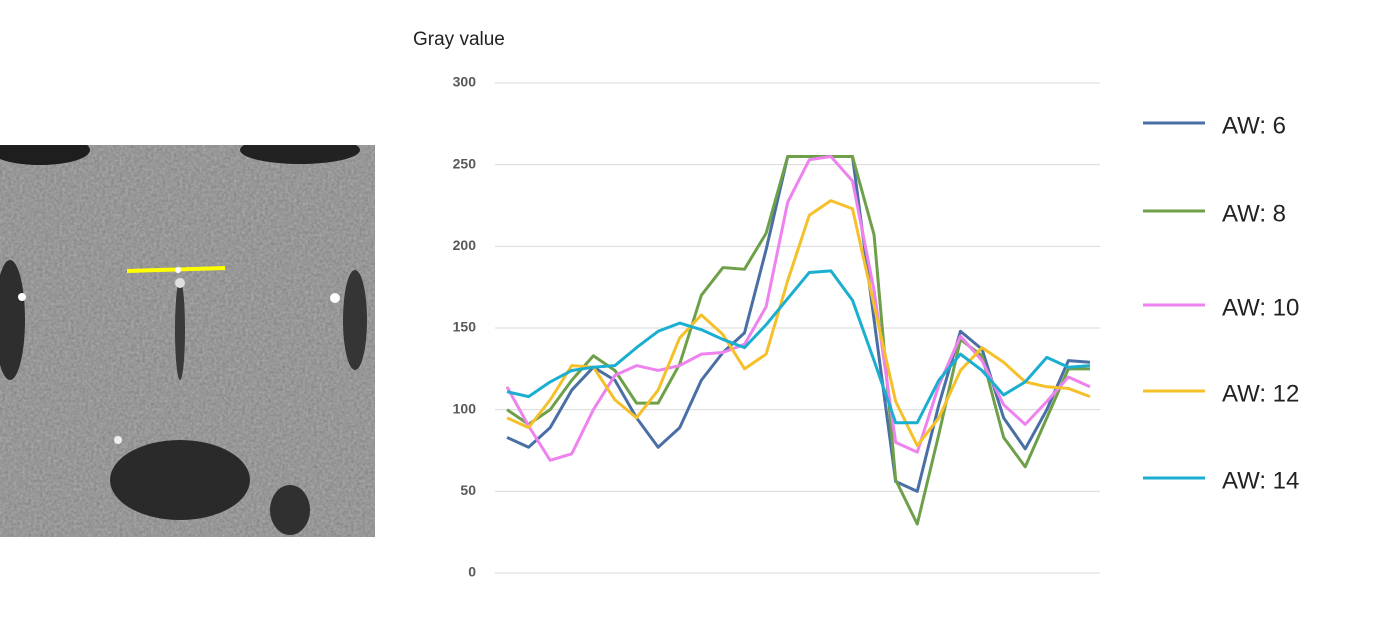 This screenshot has height=632, width=1390. Describe the element at coordinates (1254, 125) in the screenshot. I see `legend-label: AW: 6` at that location.